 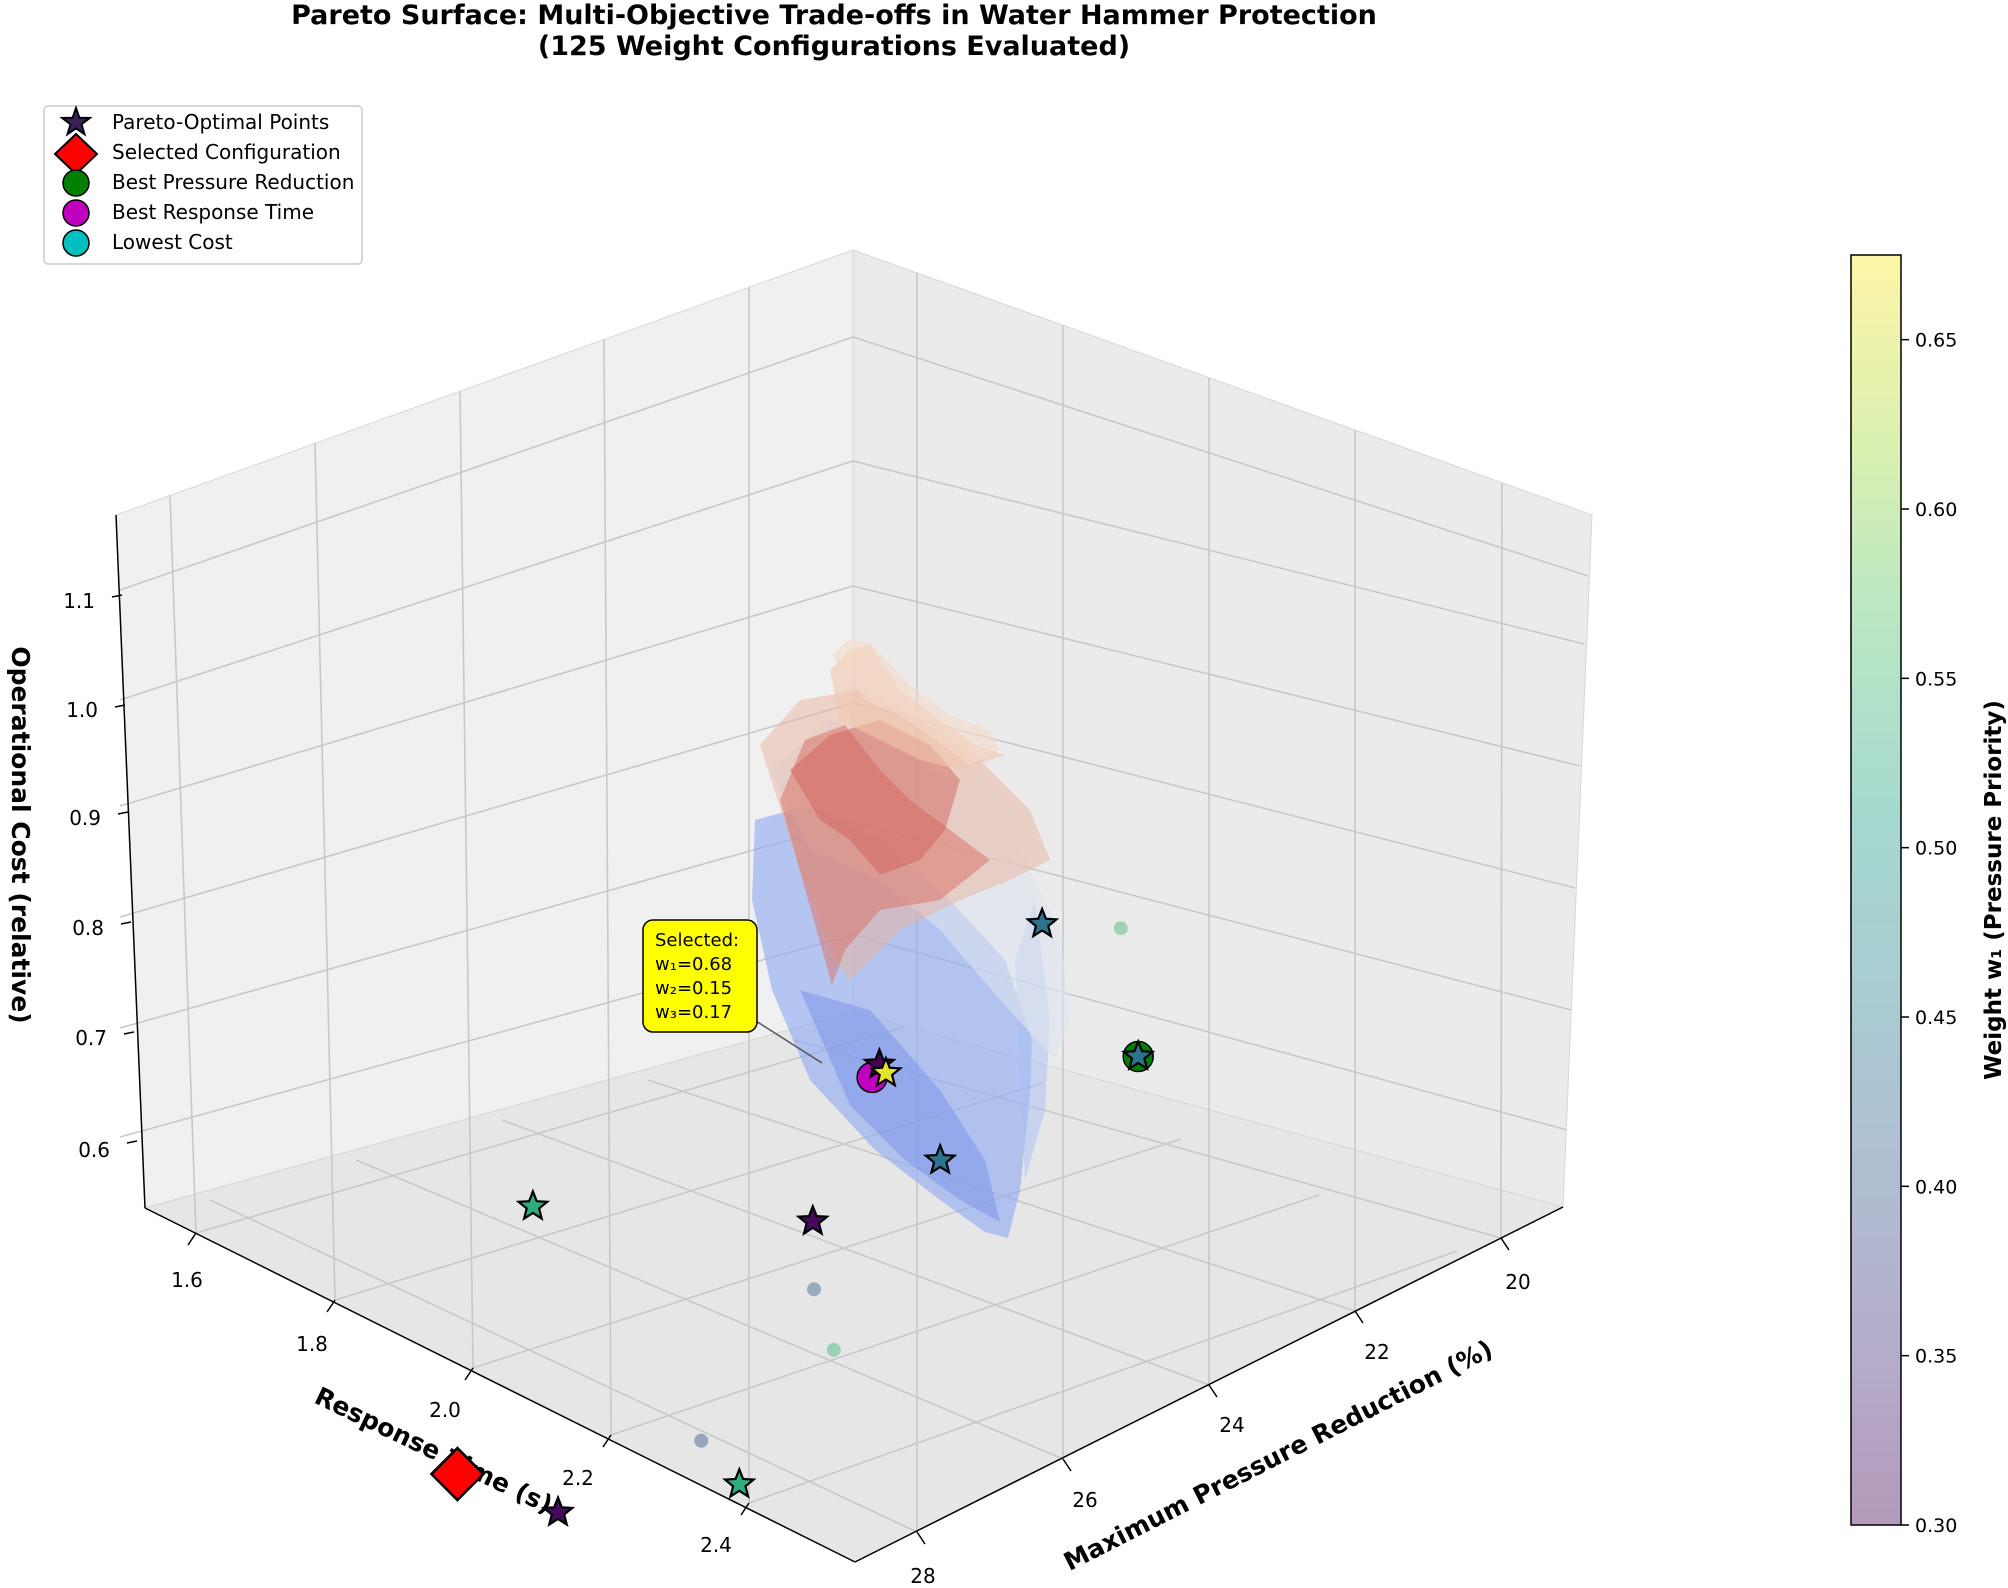 I want to click on x-tick-label: 20, so click(x=1517, y=1282).